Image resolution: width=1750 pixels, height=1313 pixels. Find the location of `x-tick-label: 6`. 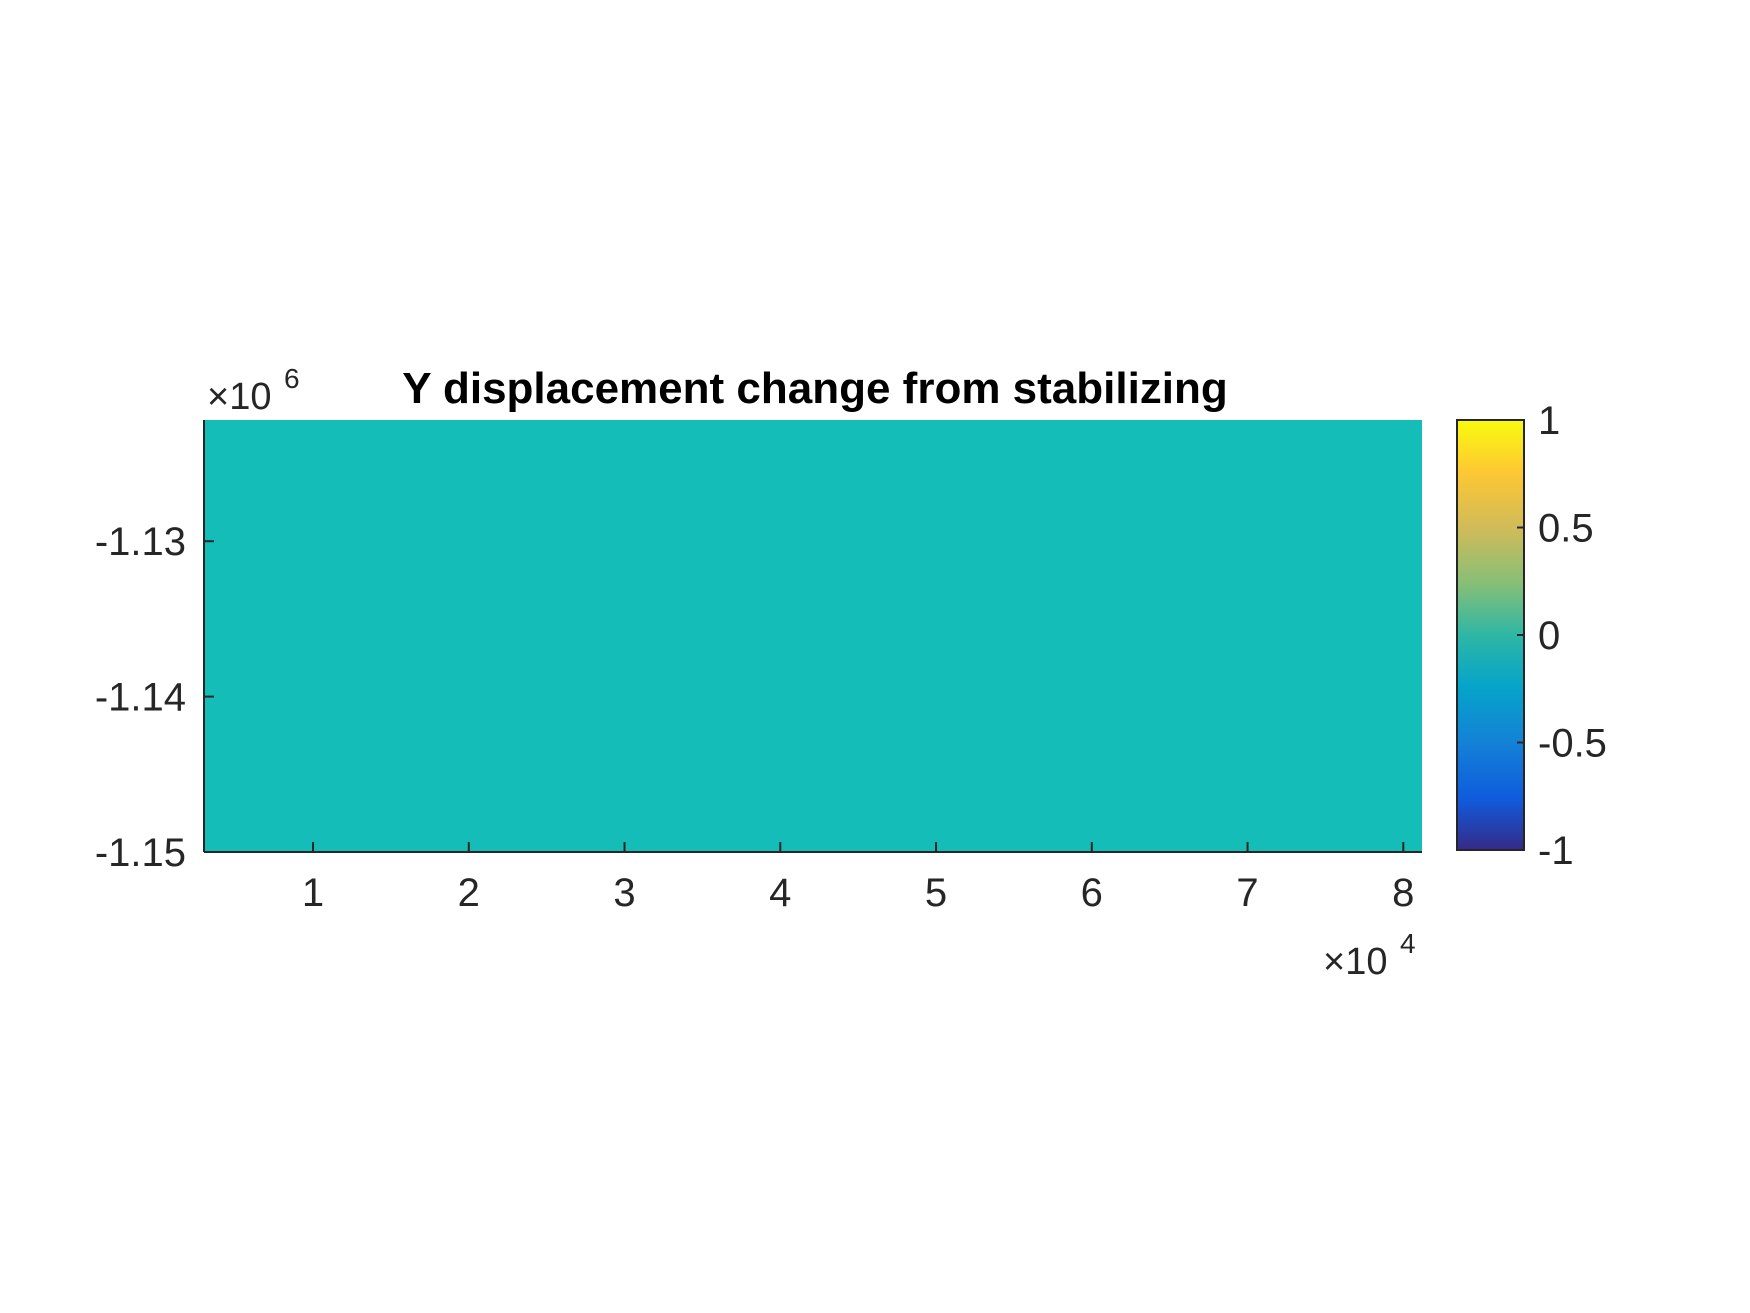

x-tick-label: 6 is located at coordinates (1092, 893).